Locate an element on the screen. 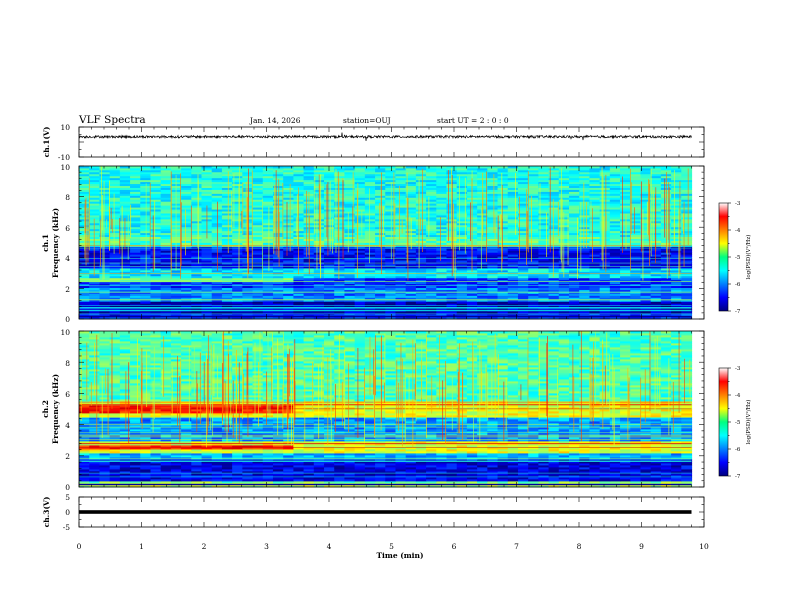  spectrogram-line is located at coordinates (385, 300).